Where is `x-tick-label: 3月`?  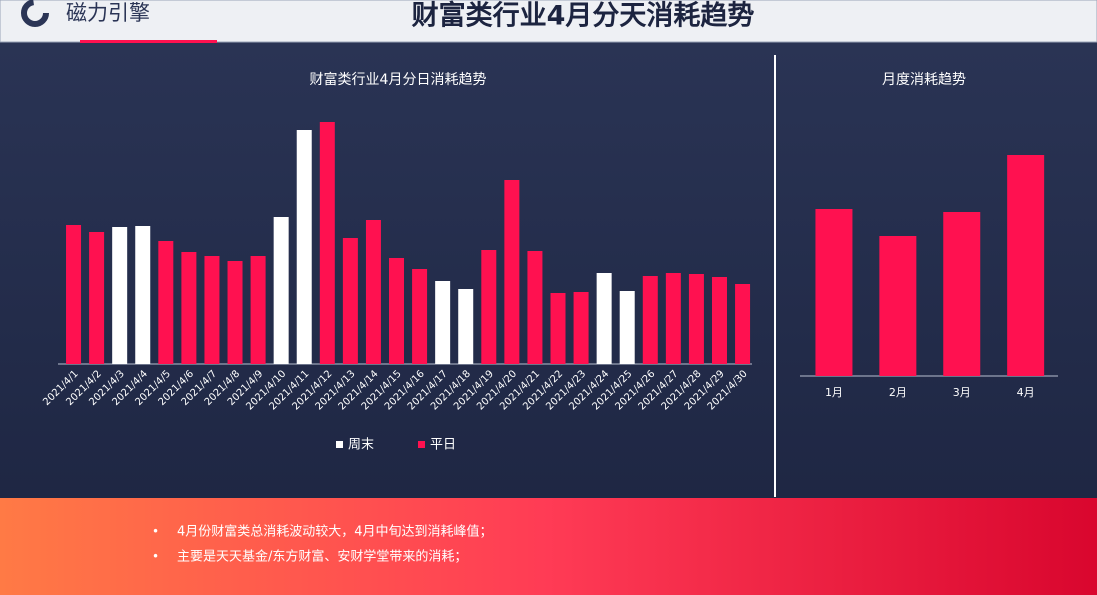 x-tick-label: 3月 is located at coordinates (962, 392).